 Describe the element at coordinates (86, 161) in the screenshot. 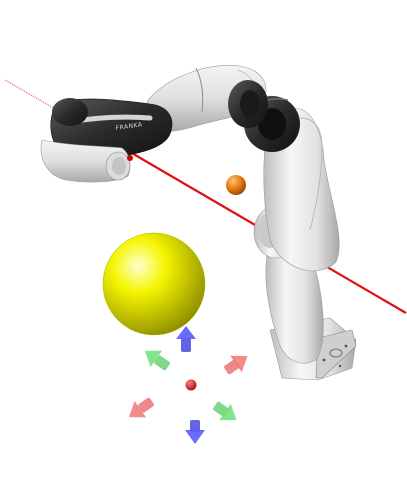

I see `robot-flange` at that location.